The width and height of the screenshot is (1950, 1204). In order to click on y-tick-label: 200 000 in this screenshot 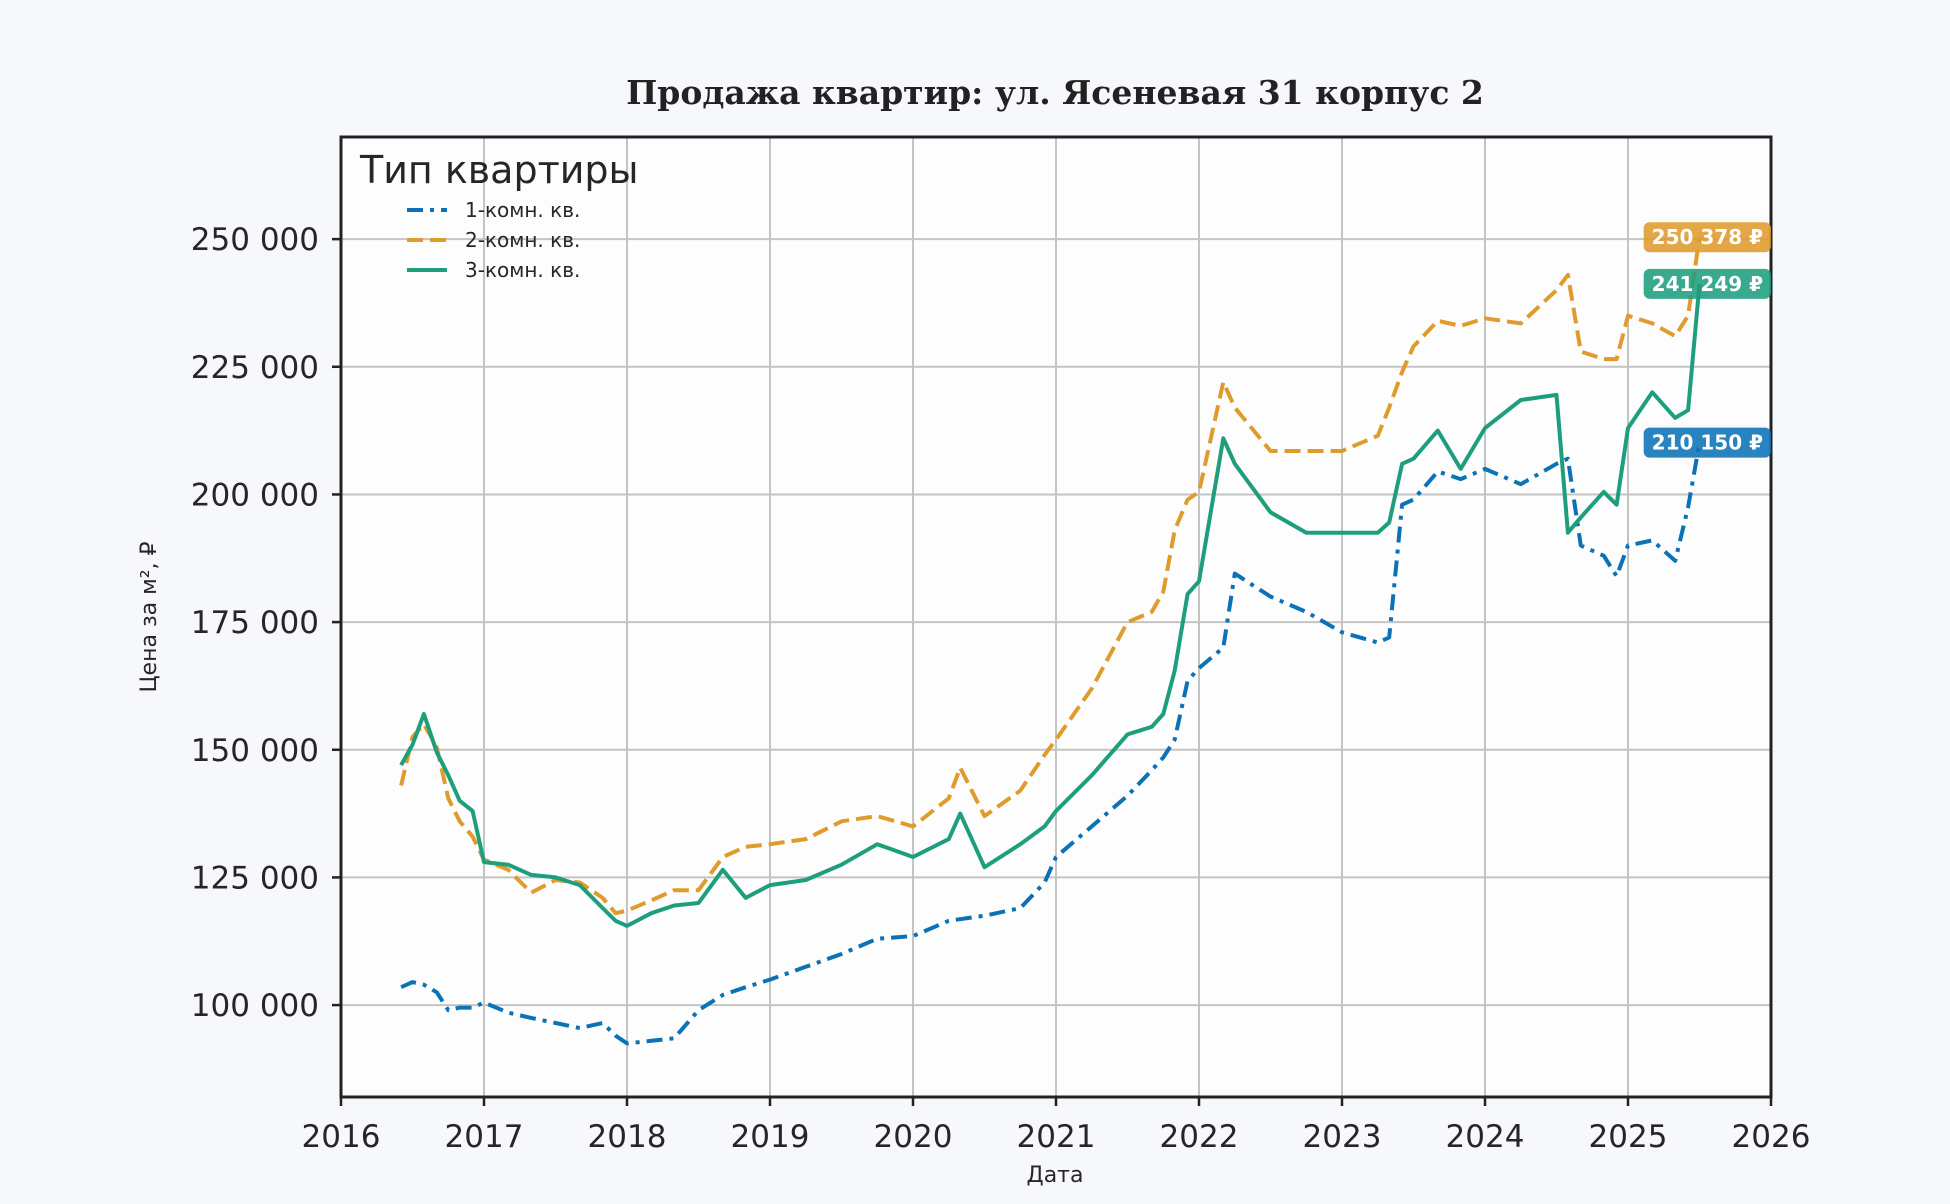, I will do `click(255, 495)`.